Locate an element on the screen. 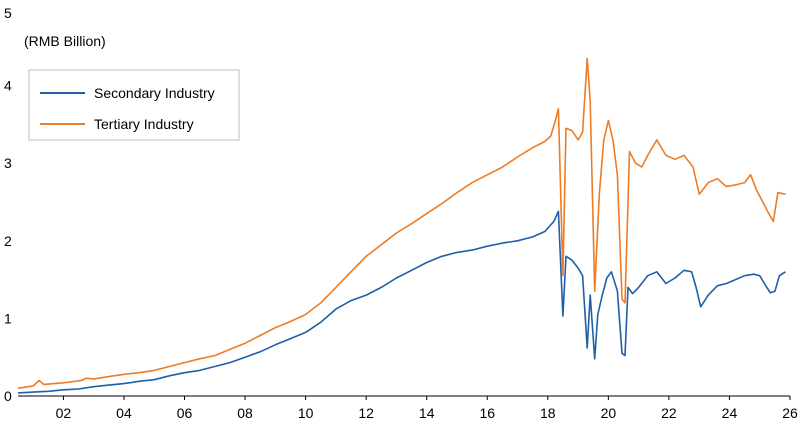 The height and width of the screenshot is (431, 800). legend-box is located at coordinates (134, 105).